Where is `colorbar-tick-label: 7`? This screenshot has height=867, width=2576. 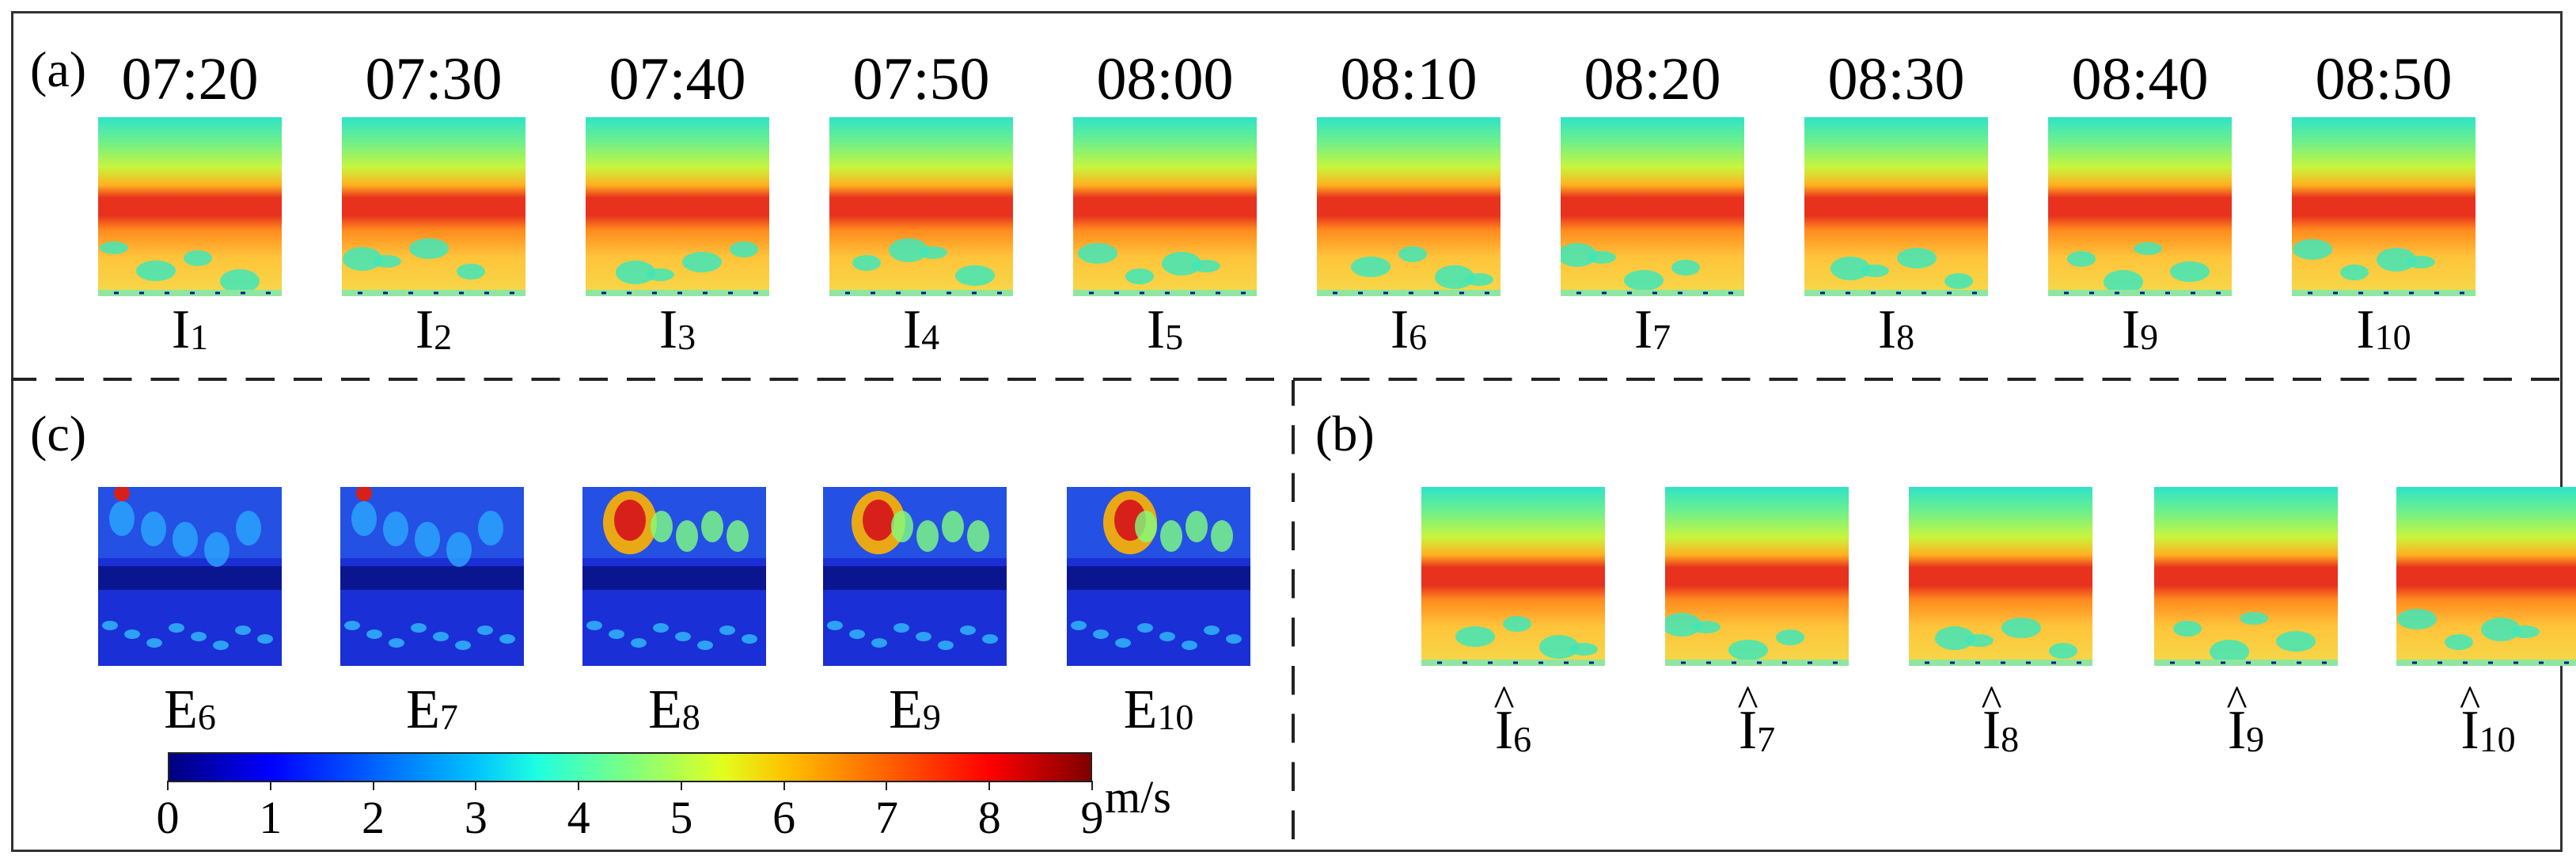
colorbar-tick-label: 7 is located at coordinates (886, 817).